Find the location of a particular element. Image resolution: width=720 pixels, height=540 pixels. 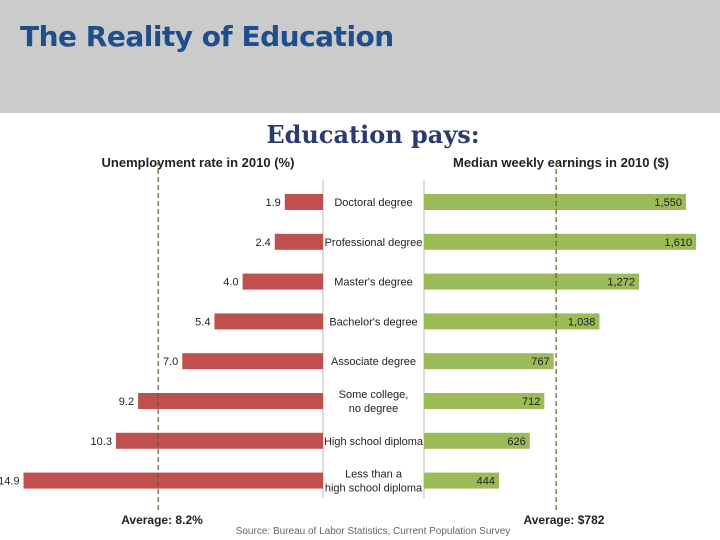

earnings-value-label: 1,038 is located at coordinates (582, 322).